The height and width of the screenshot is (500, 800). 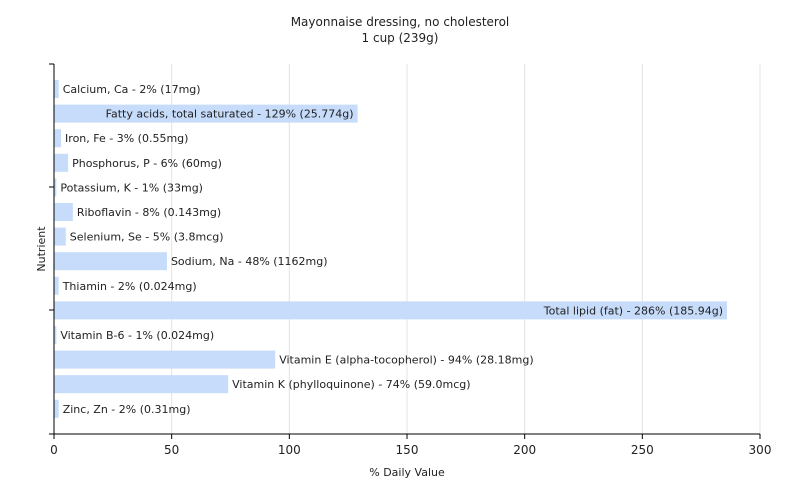 What do you see at coordinates (400, 38) in the screenshot?
I see `chart-subtitle: 1 cup (239g)` at bounding box center [400, 38].